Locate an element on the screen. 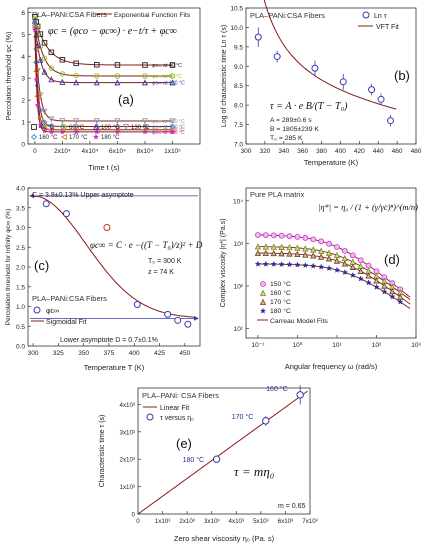 The height and width of the screenshot is (555, 430). panel-d-xtick-label: 10¹ is located at coordinates (337, 345).